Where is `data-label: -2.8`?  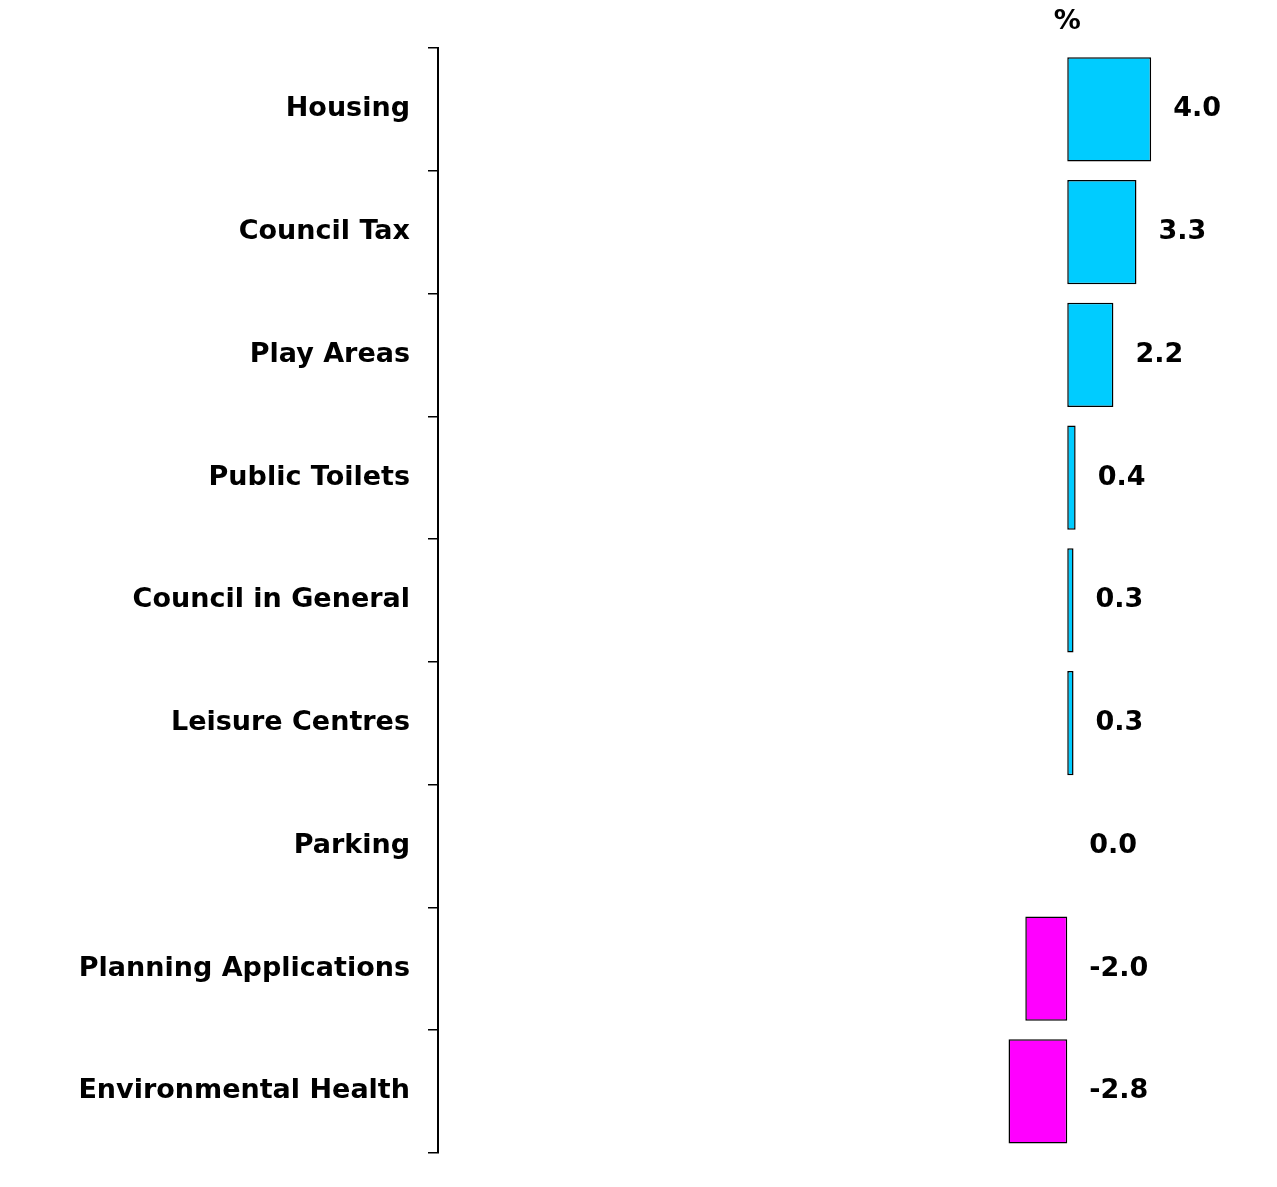 data-label: -2.8 is located at coordinates (1119, 1089).